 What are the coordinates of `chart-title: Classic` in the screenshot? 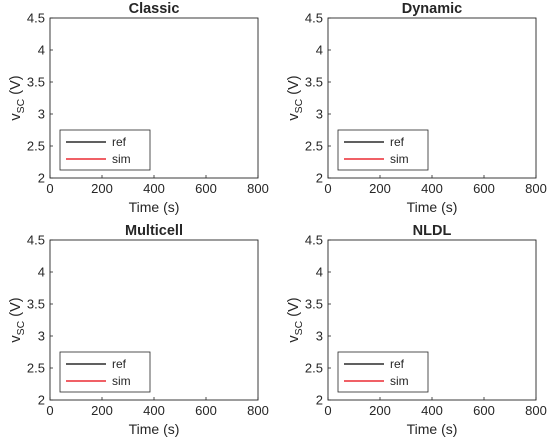 It's located at (154, 9).